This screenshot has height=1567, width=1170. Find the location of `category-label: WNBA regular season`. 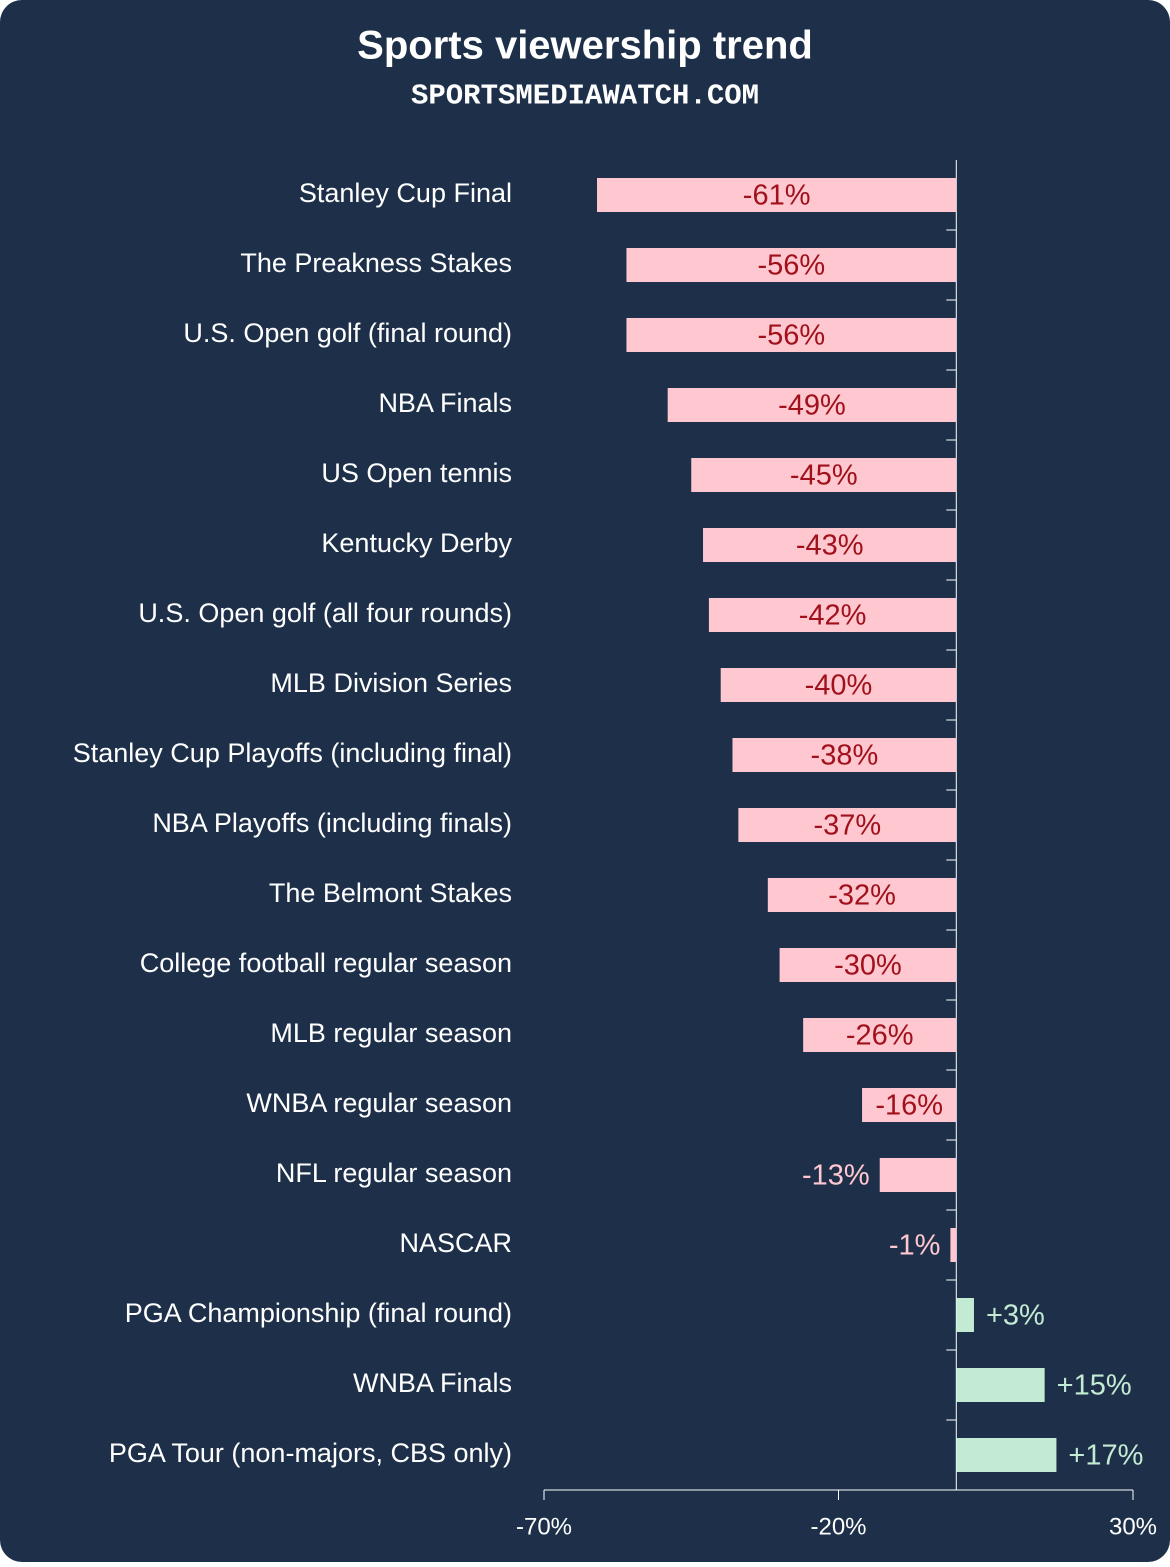

category-label: WNBA regular season is located at coordinates (379, 1103).